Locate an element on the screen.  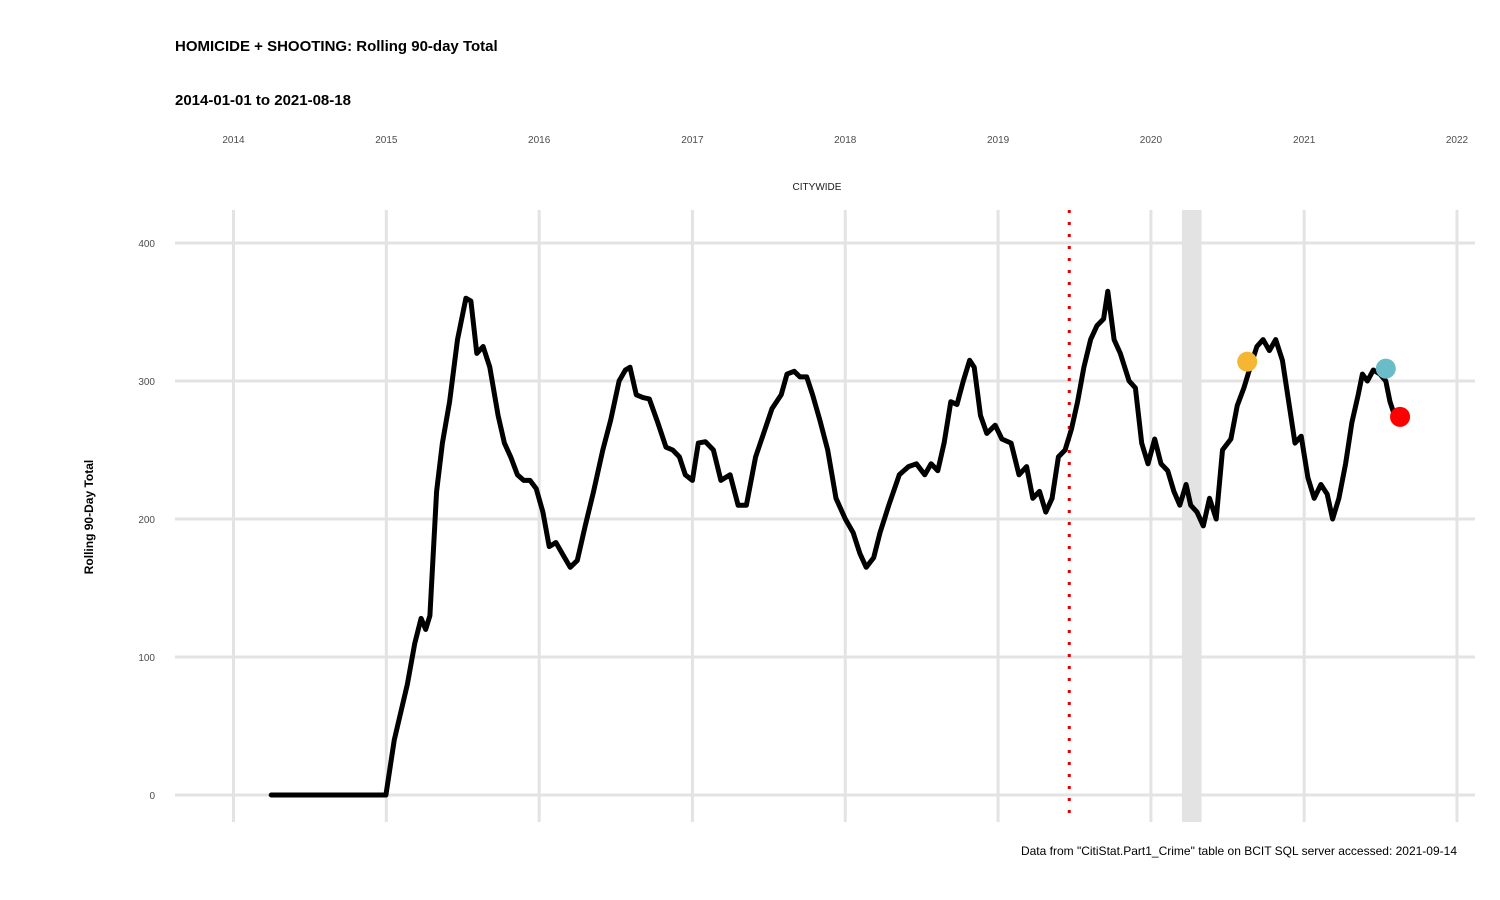
y-axis-title: Rolling 90-Day Total is located at coordinates (89, 517).